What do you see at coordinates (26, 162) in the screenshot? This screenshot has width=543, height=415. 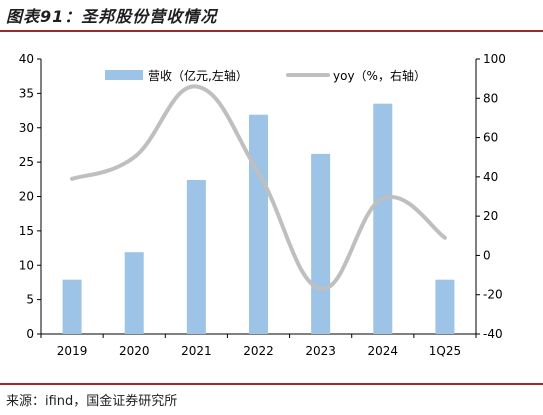 I see `left-tick-label: 25` at bounding box center [26, 162].